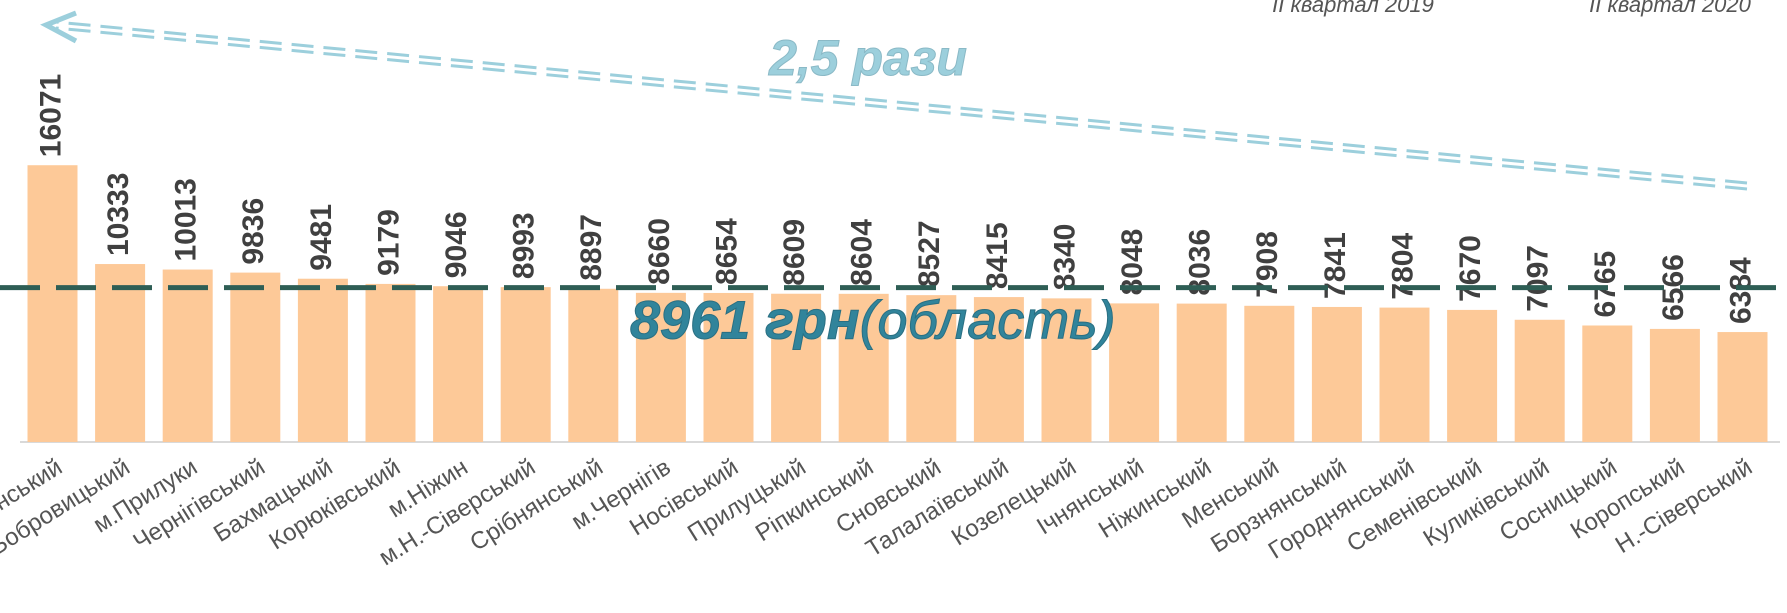 The image size is (1787, 613). I want to click on period-label: ІІ квартал 2020, so click(1670, 8).